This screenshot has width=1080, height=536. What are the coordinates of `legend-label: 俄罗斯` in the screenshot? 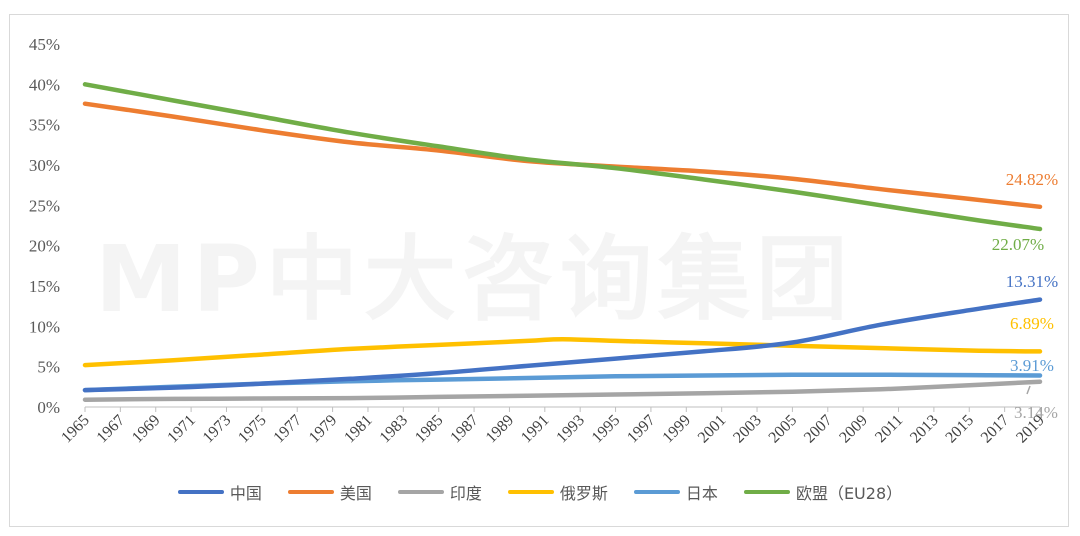 It's located at (583, 493).